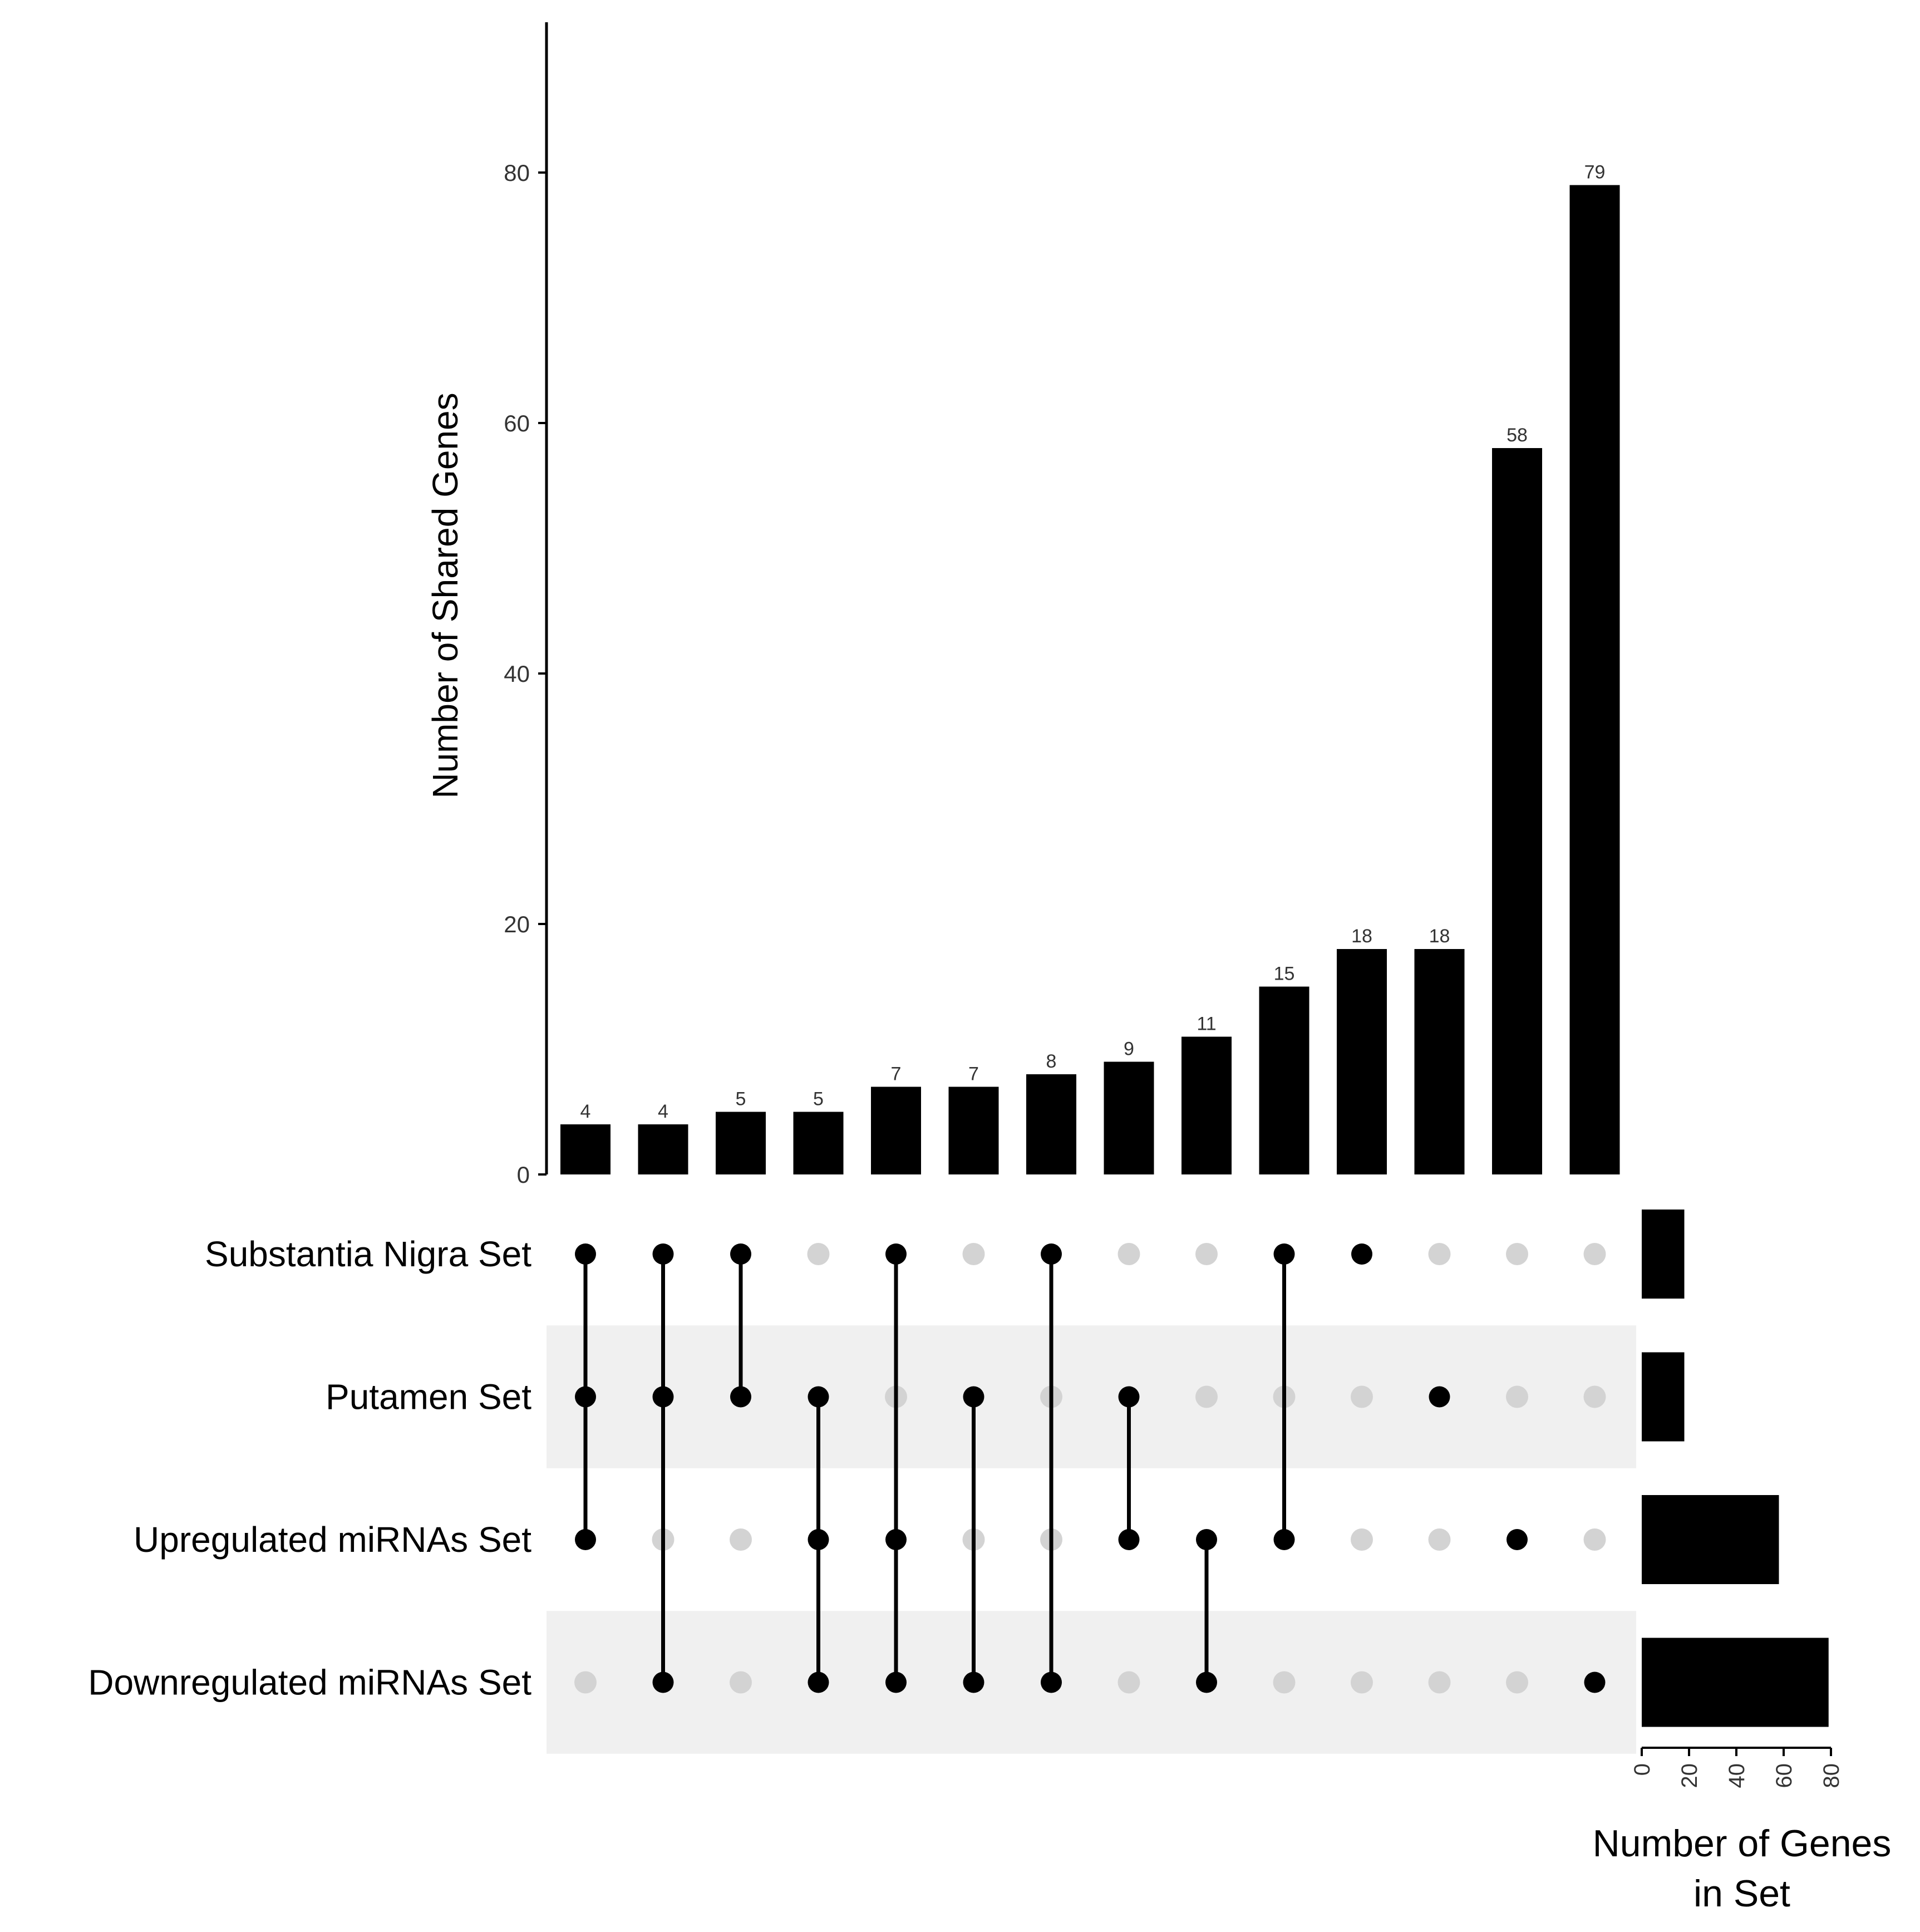  Describe the element at coordinates (1831, 1775) in the screenshot. I see `set-axis-tick-label: 80` at that location.